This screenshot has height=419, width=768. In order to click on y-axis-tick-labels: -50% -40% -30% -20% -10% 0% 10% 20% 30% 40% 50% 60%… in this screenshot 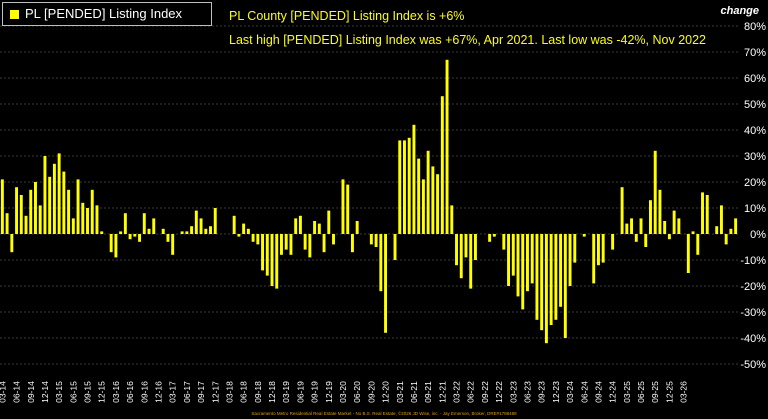, I will do `click(753, 196)`.